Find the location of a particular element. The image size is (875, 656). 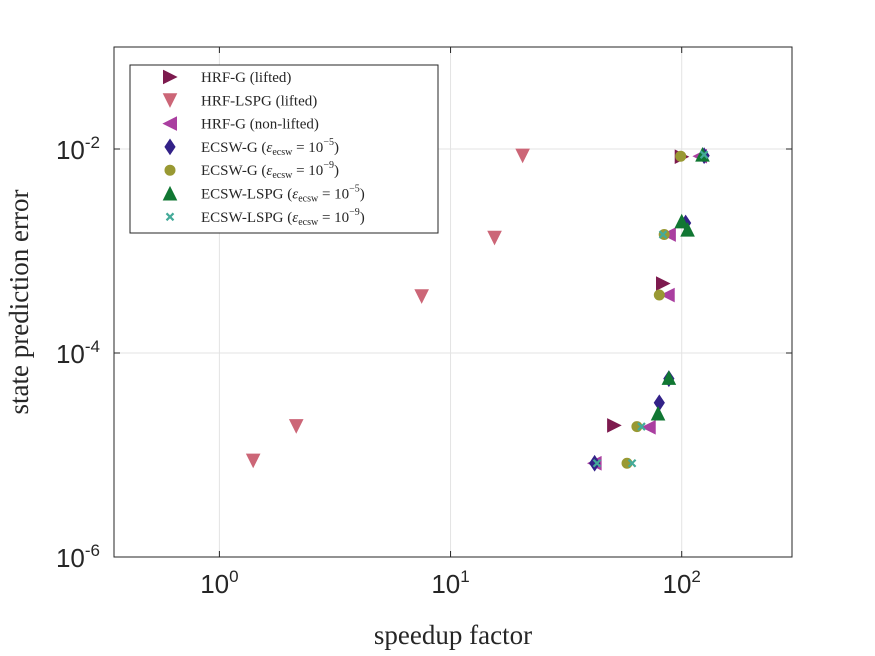

x-tick-label-exp: 0 is located at coordinates (233, 576).